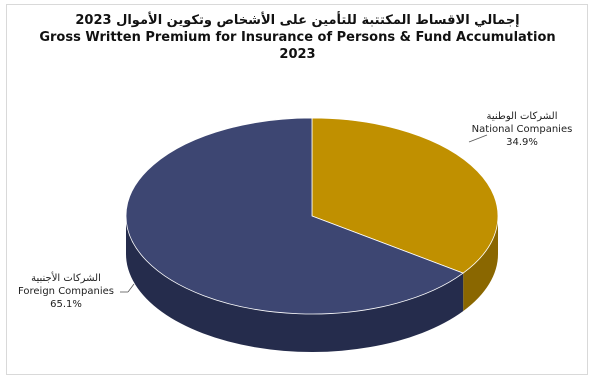 This screenshot has height=379, width=595. What do you see at coordinates (297, 54) in the screenshot?
I see `chart-title-year: 2023` at bounding box center [297, 54].